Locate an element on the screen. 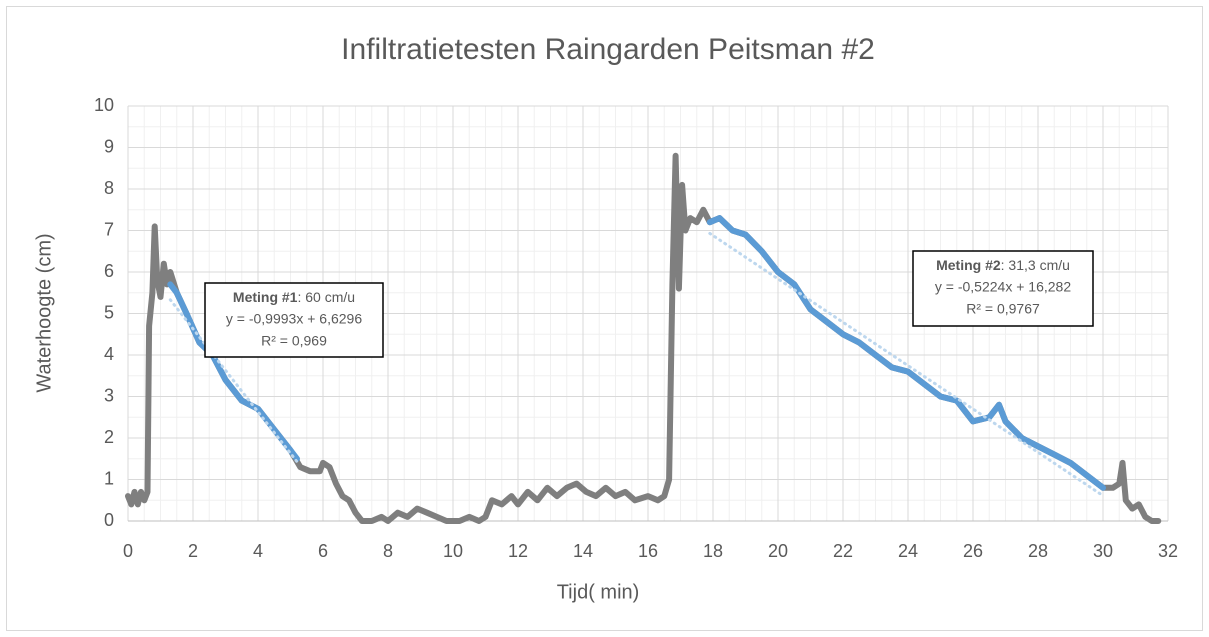  y-axis-label: Waterhoogte (cm) is located at coordinates (44, 312).